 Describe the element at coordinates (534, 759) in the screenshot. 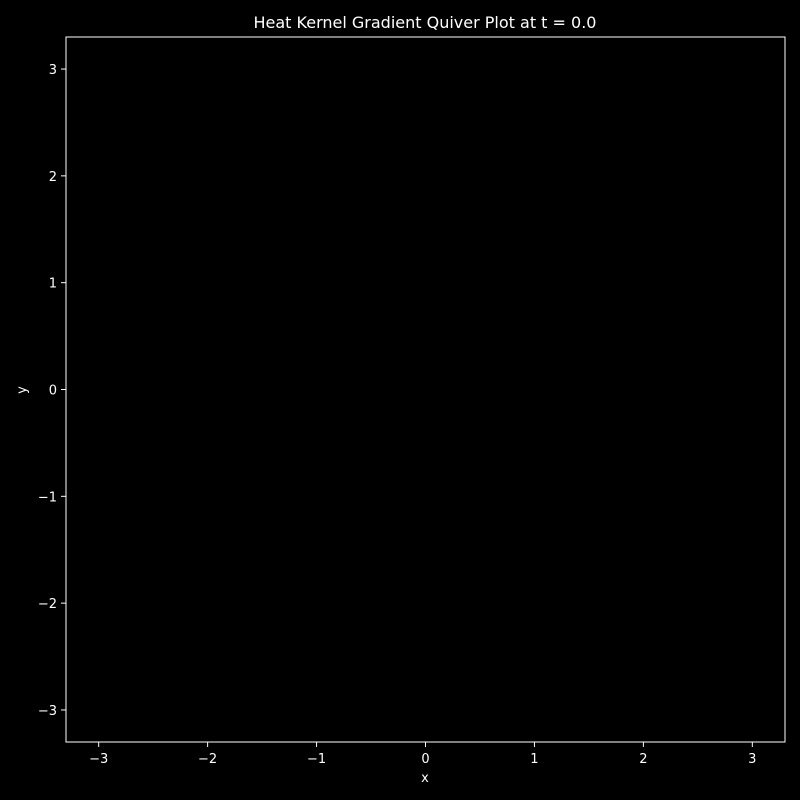

I see `x-tick-label: 1` at that location.